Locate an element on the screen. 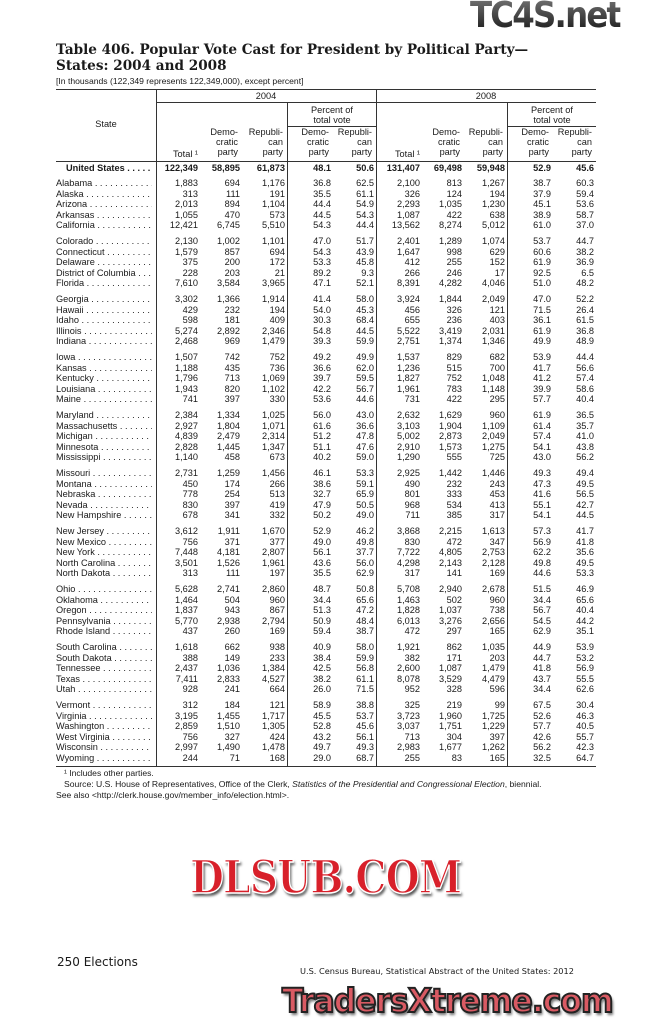 Image resolution: width=652 pixels, height=1024 pixels. cell-2004-democratic-pct: 32.7 is located at coordinates (322, 494).